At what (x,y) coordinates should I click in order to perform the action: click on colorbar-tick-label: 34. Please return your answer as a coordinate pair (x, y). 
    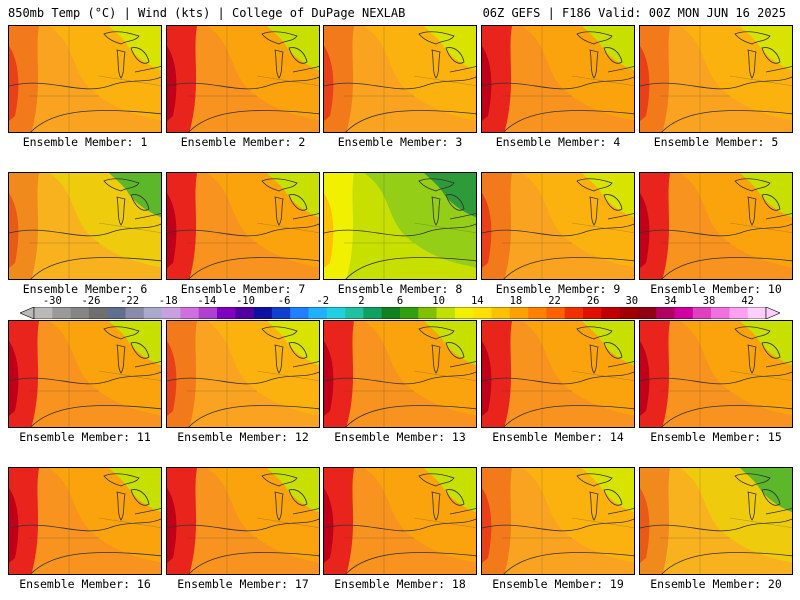
    Looking at the image, I should click on (670, 301).